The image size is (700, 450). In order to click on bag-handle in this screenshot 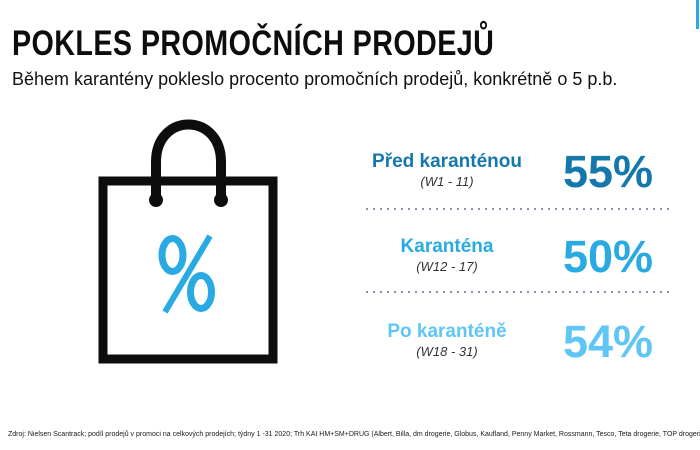, I will do `click(188, 162)`.